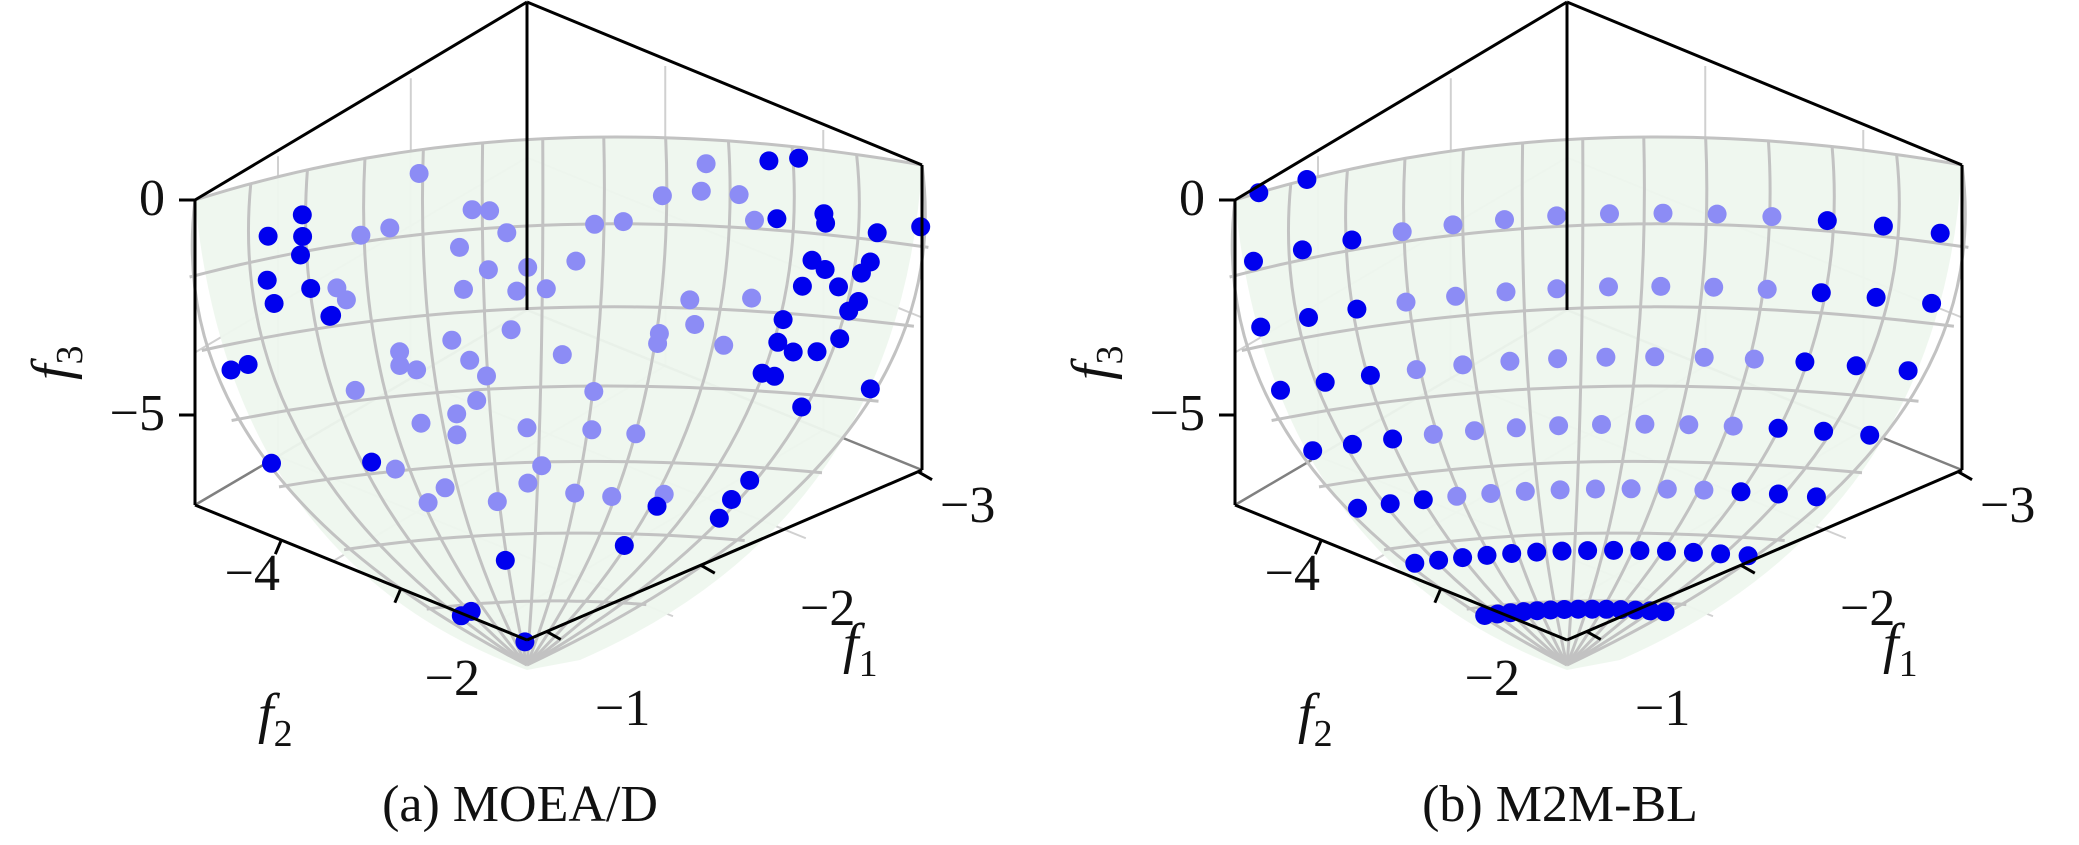 The height and width of the screenshot is (845, 2079). I want to click on x-tick, so click(1594, 635).